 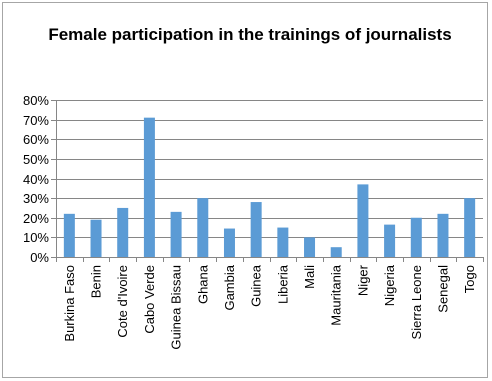 I want to click on y-tick-label: 70%, so click(x=36, y=120).